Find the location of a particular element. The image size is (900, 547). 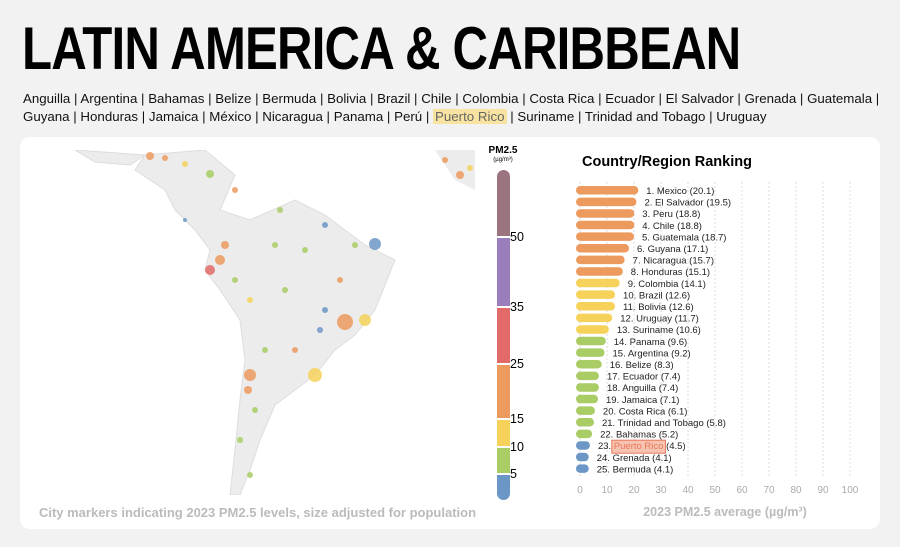

country-link: Bolivia is located at coordinates (347, 98).